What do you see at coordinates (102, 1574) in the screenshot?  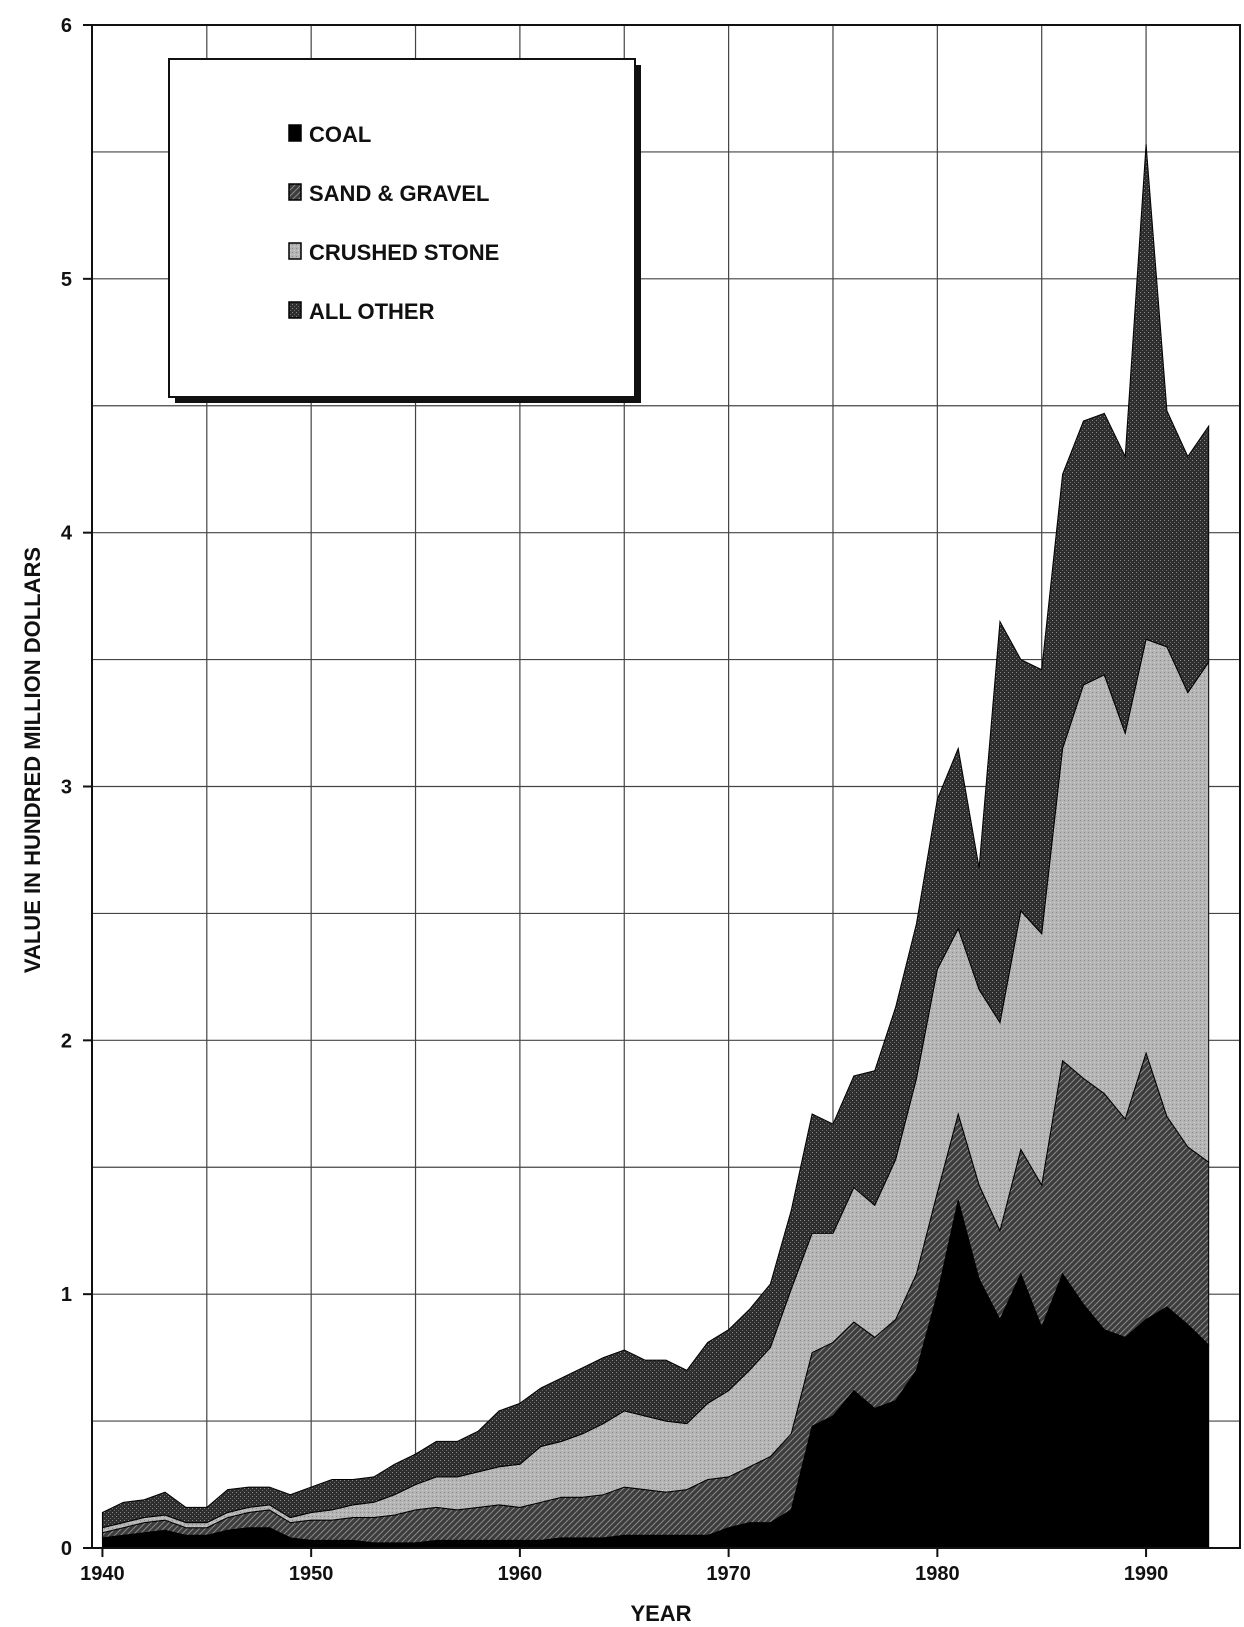 I see `x-tick-label: 1940` at bounding box center [102, 1574].